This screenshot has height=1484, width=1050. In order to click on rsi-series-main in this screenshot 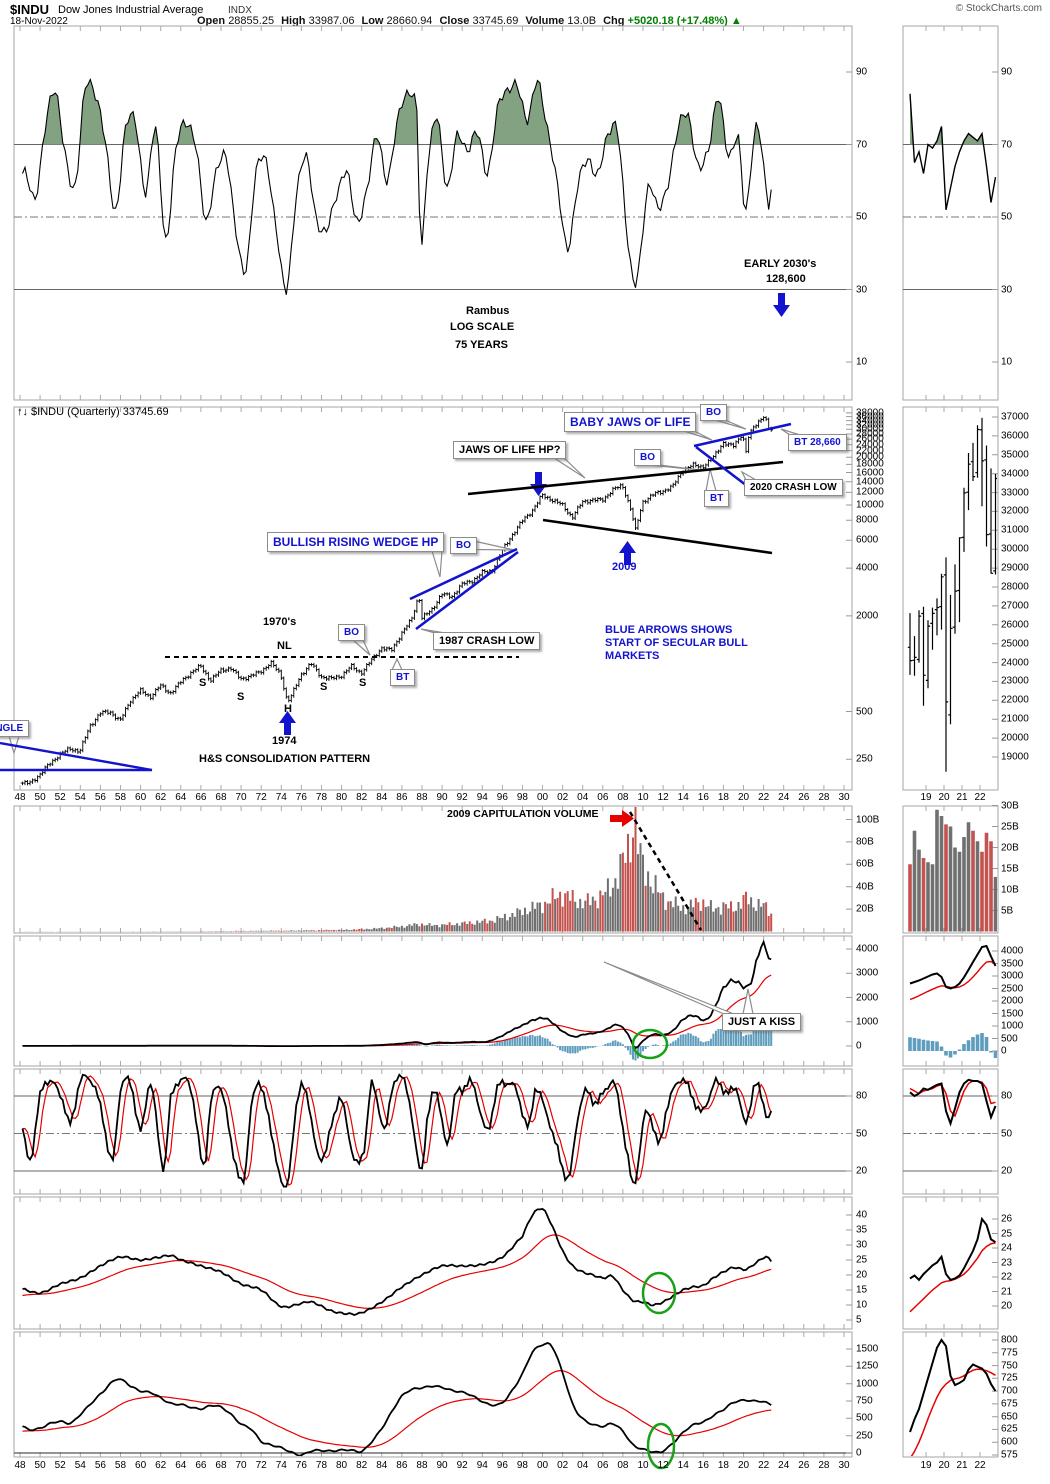, I will do `click(396, 186)`.